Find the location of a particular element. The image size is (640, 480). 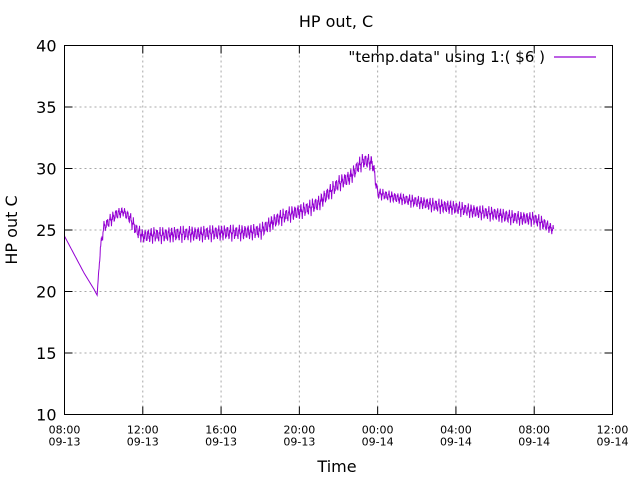

x-axis-label: Time is located at coordinates (336, 466).